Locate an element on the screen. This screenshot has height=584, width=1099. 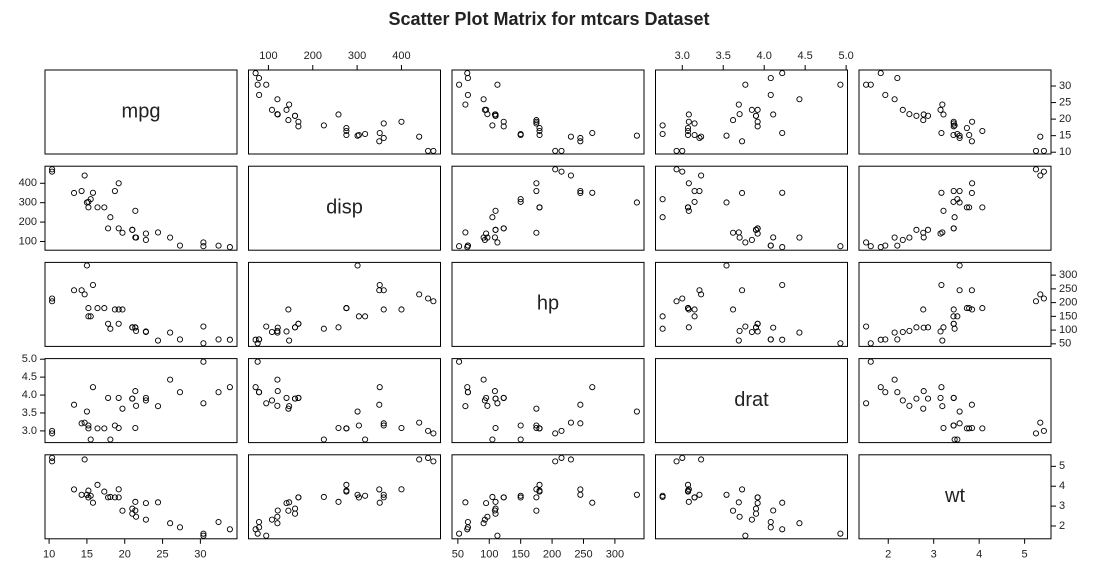
x-tick-label: 150 is located at coordinates (520, 555).